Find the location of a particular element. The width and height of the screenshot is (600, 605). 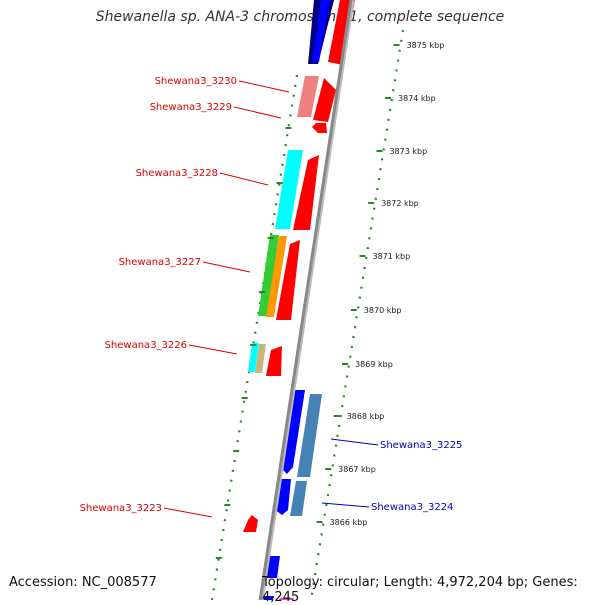

gene-block-3226-arrow is located at coordinates (274, 361).